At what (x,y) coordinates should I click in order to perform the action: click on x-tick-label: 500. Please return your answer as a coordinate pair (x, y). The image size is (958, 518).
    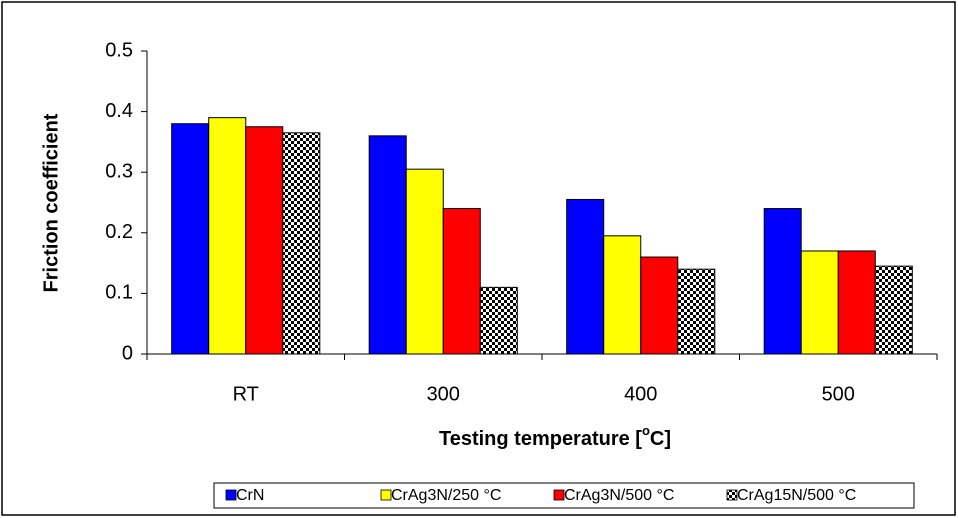
    Looking at the image, I should click on (838, 394).